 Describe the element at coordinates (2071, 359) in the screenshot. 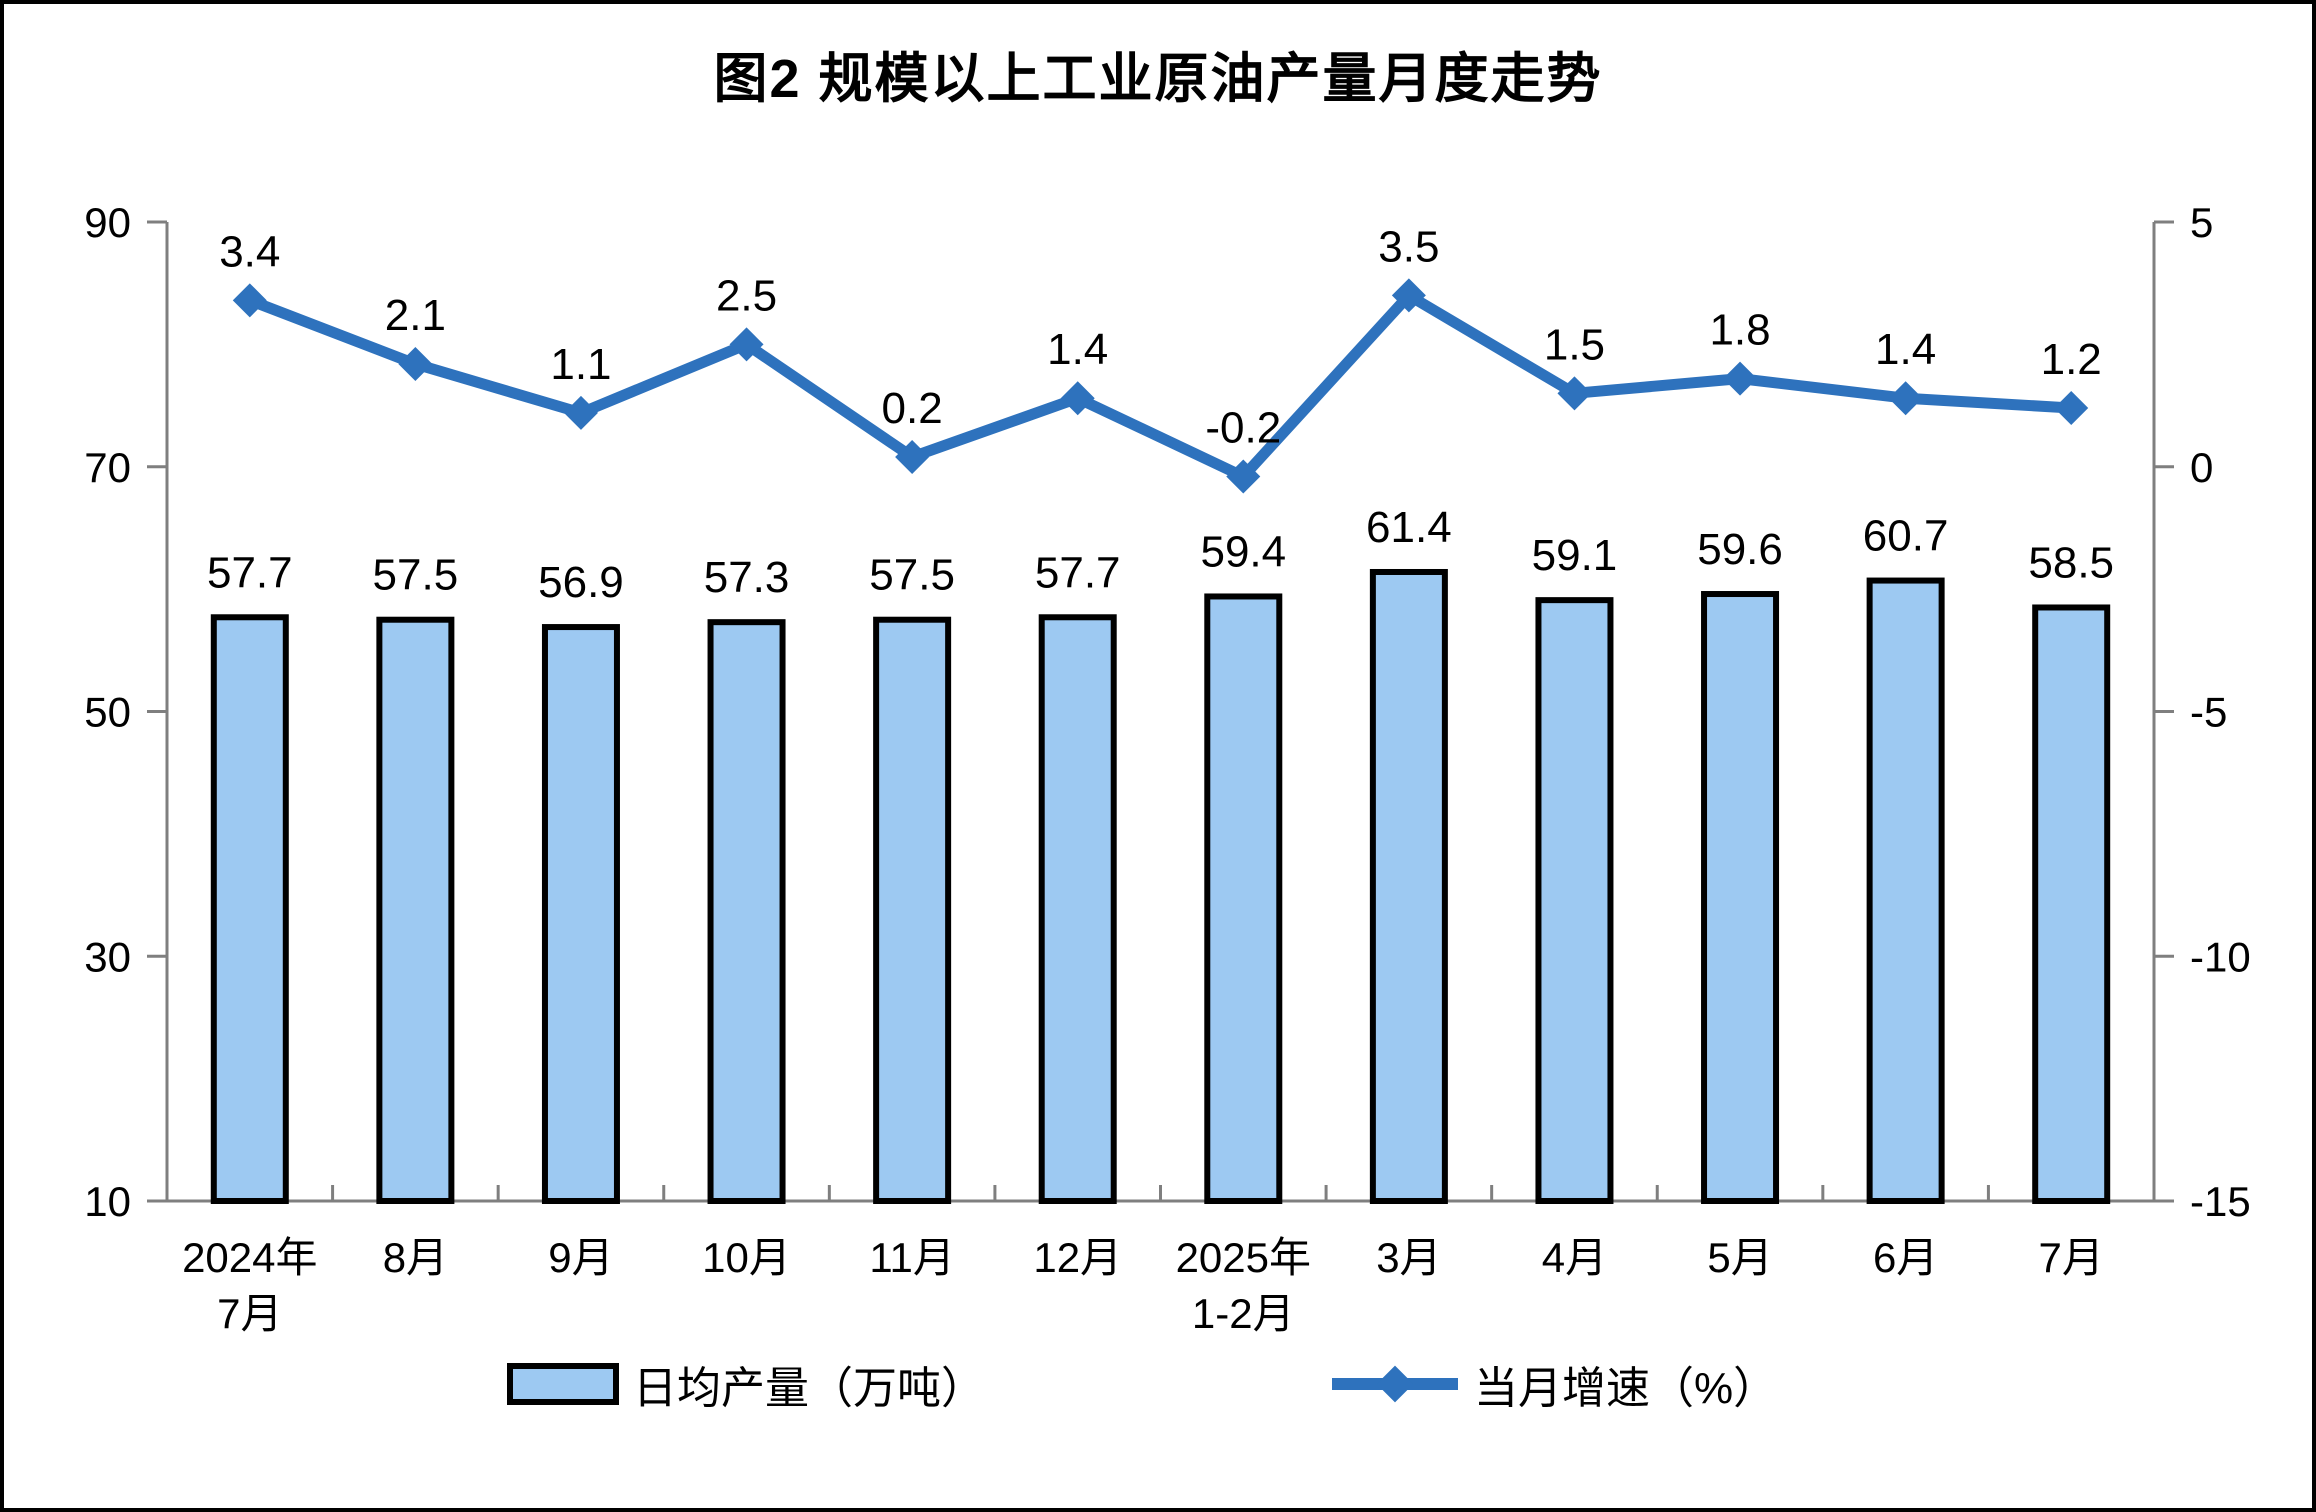

I see `line-value-label: 1.2` at that location.